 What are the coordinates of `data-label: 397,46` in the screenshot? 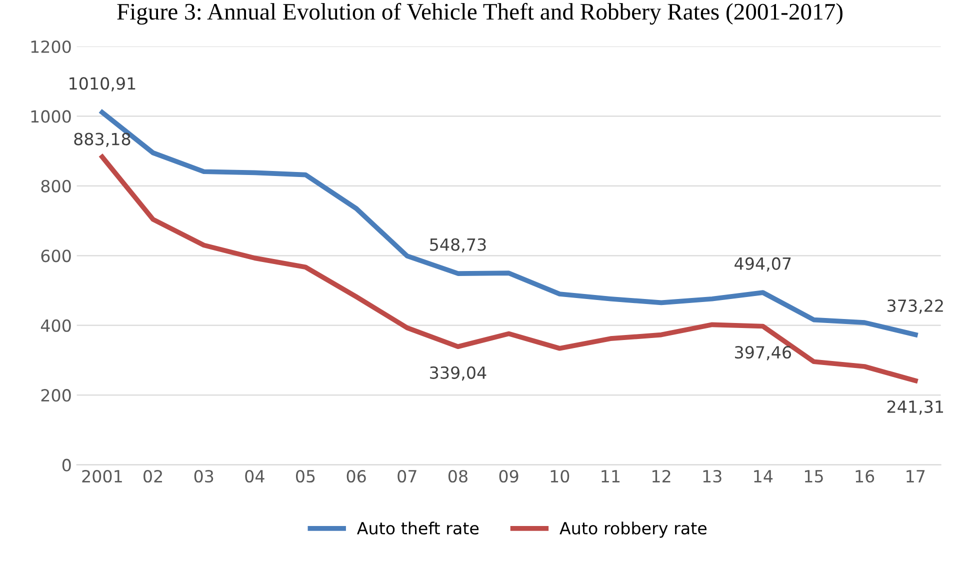 It's located at (763, 353).